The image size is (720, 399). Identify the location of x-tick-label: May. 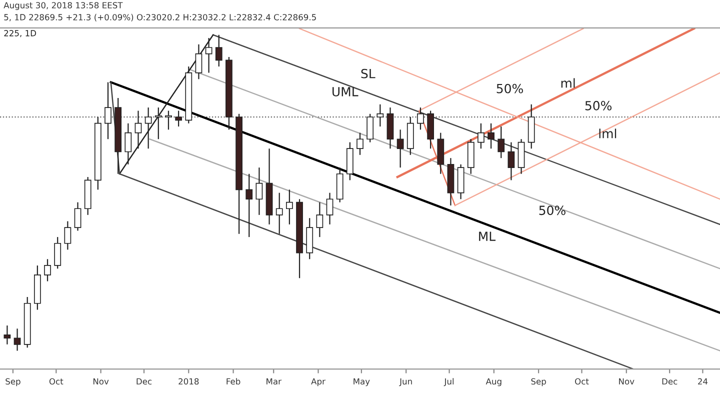
(362, 382).